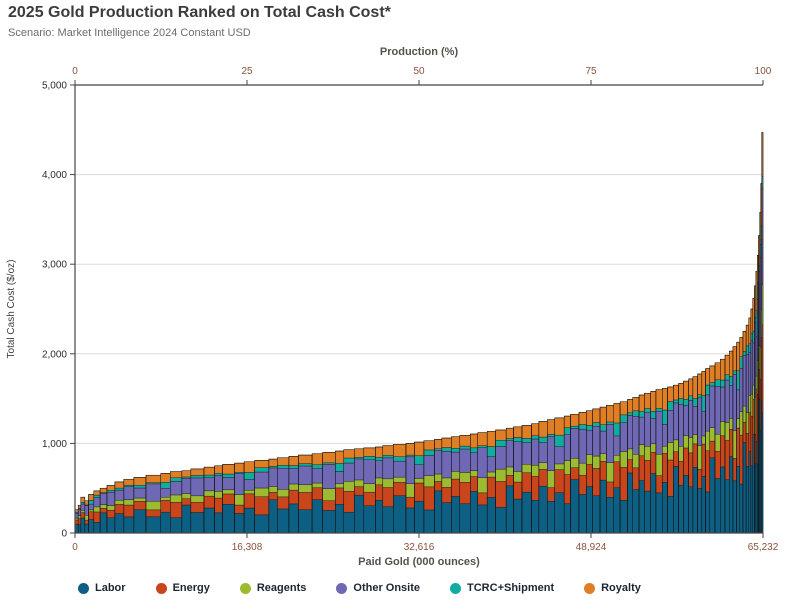  Describe the element at coordinates (182, 588) in the screenshot. I see `legend-item-energy: Energy` at that location.